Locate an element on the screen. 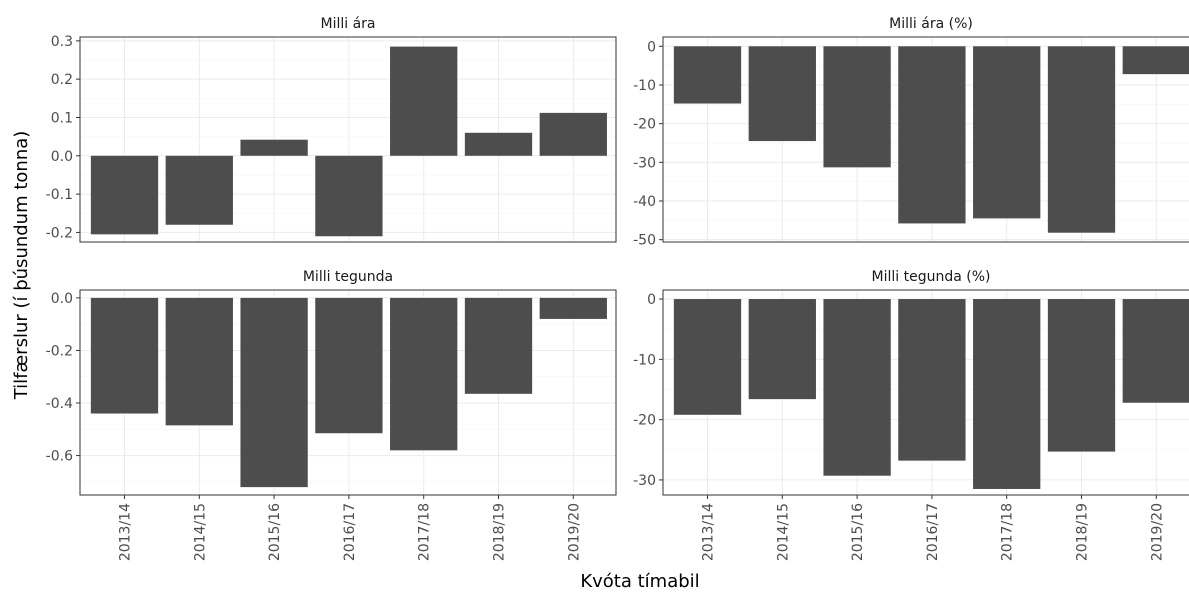  y-axis-title: Tilfærslur (í þúsundum tonna) is located at coordinates (21, 266).